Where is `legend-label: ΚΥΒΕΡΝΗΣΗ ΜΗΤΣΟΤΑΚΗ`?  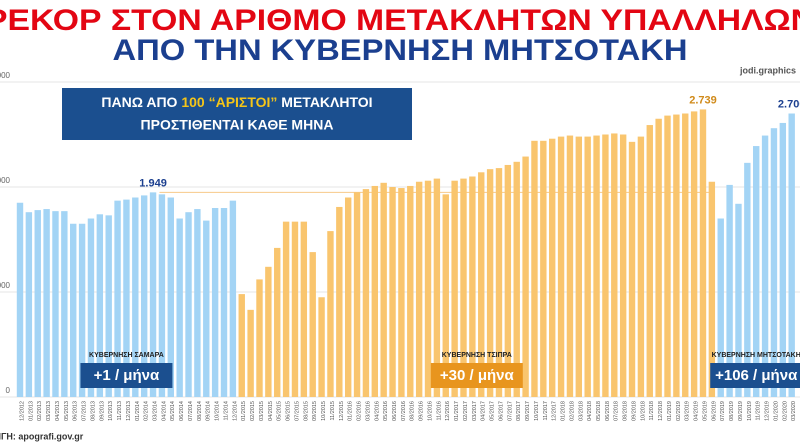 legend-label: ΚΥΒΕΡΝΗΣΗ ΜΗΤΣΟΤΑΚΗ is located at coordinates (756, 355).